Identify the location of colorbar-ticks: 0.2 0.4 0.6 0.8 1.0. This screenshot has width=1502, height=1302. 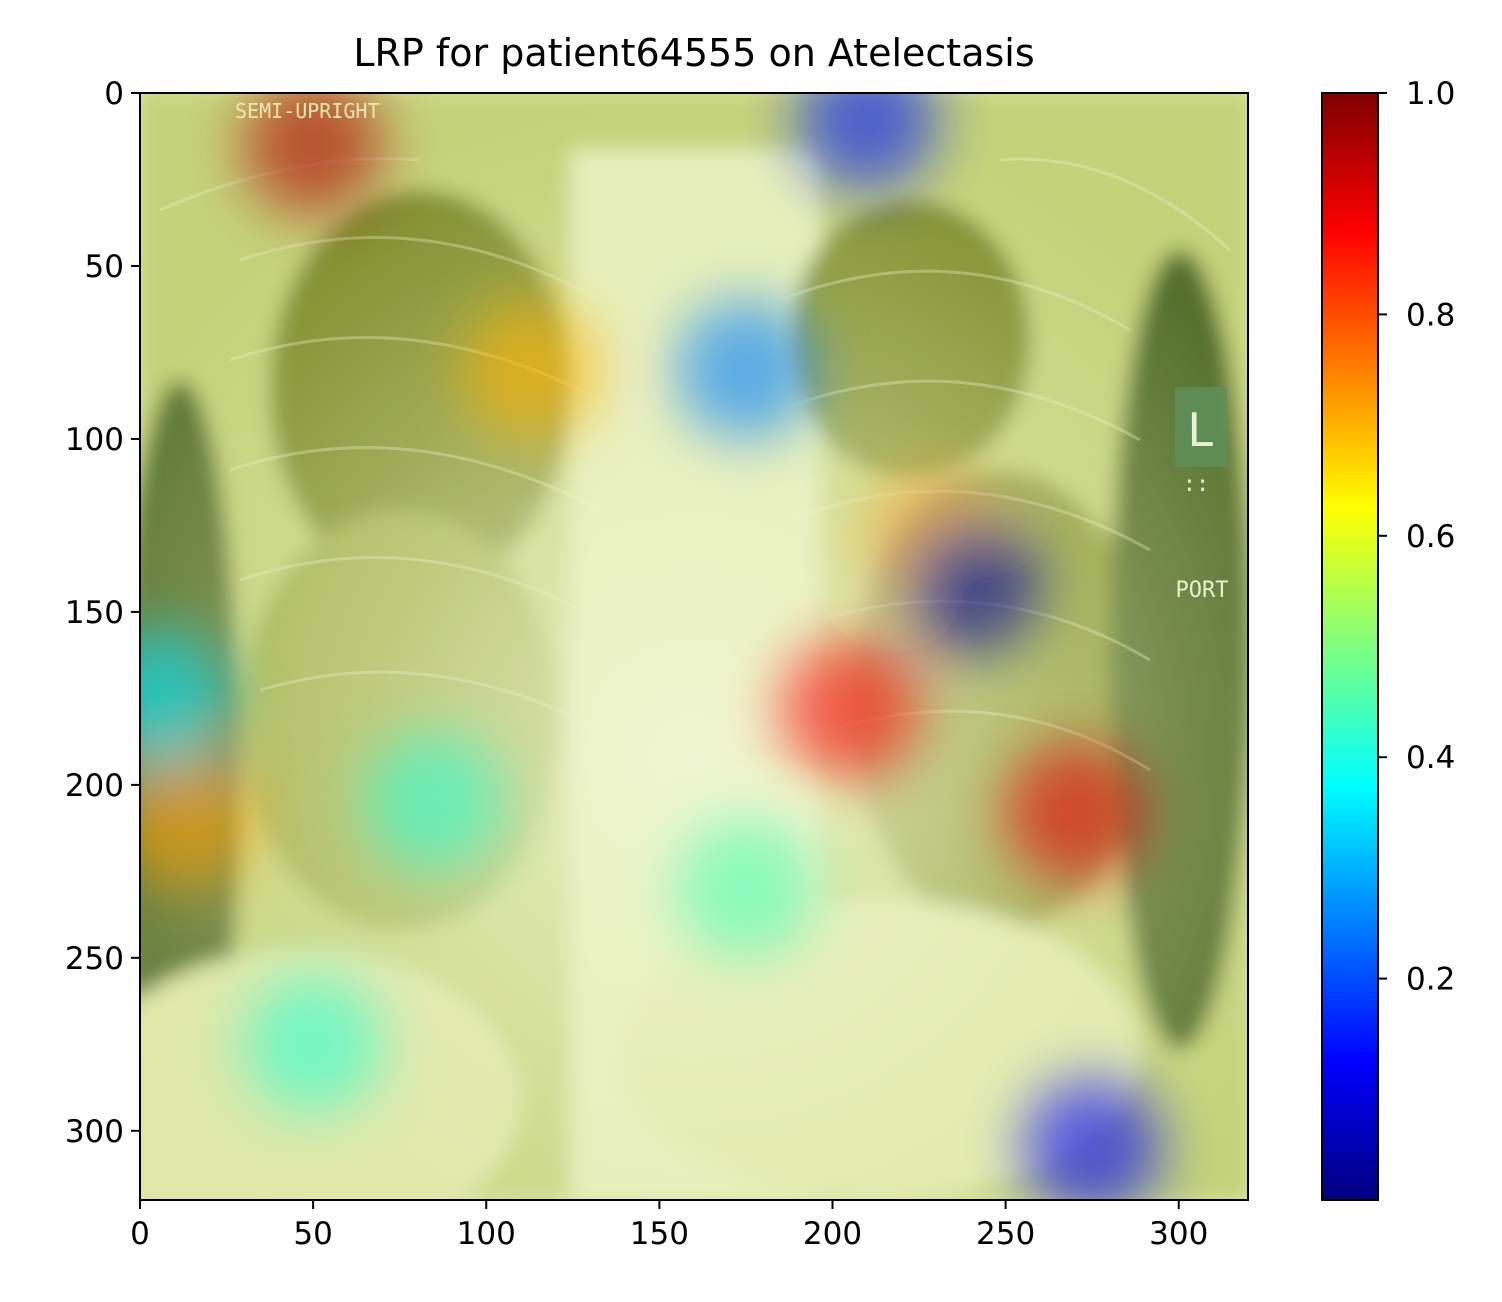
(1416, 537).